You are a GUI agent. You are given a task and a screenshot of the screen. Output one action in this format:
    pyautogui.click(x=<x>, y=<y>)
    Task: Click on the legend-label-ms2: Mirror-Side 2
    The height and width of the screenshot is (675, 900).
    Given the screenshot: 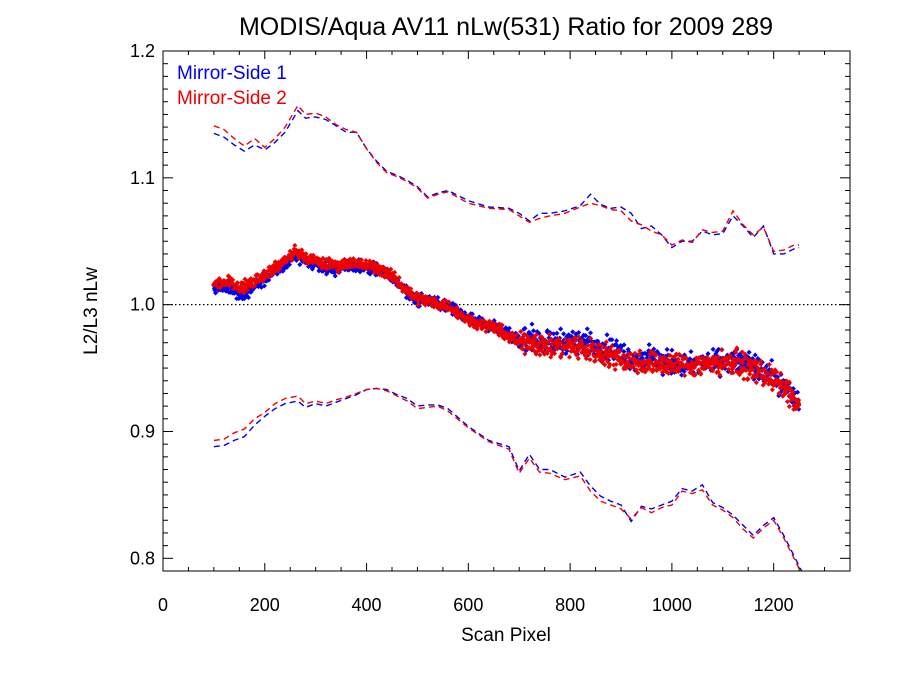 What is the action you would take?
    pyautogui.click(x=232, y=98)
    